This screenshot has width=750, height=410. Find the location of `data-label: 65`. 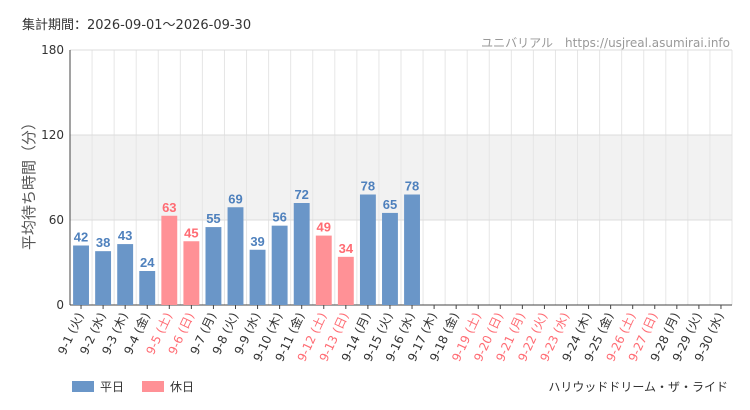

data-label: 65 is located at coordinates (390, 204).